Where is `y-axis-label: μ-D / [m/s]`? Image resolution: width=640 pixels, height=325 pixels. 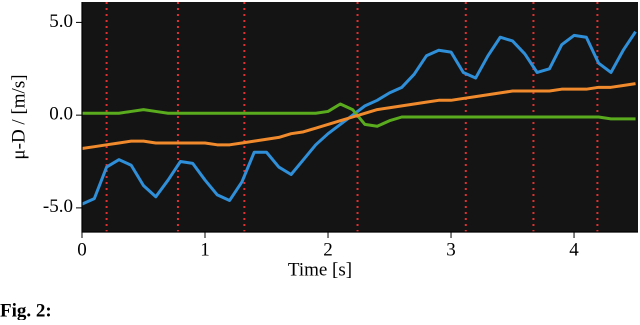
y-axis-label: μ-D / [m/s] is located at coordinates (18, 116).